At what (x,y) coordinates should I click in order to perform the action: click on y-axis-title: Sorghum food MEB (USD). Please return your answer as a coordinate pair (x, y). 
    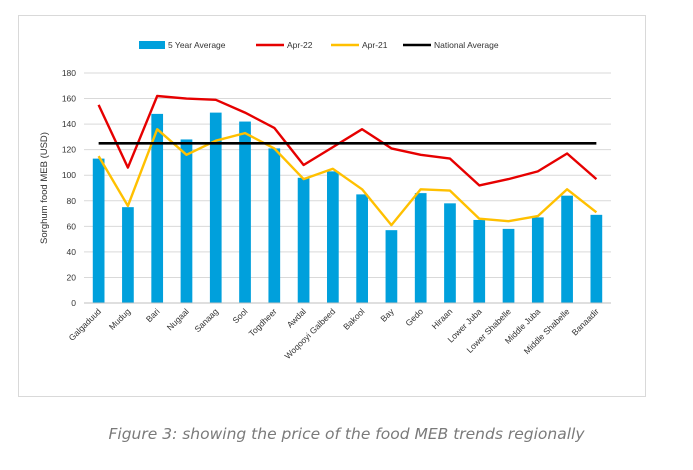
    Looking at the image, I should click on (44, 188).